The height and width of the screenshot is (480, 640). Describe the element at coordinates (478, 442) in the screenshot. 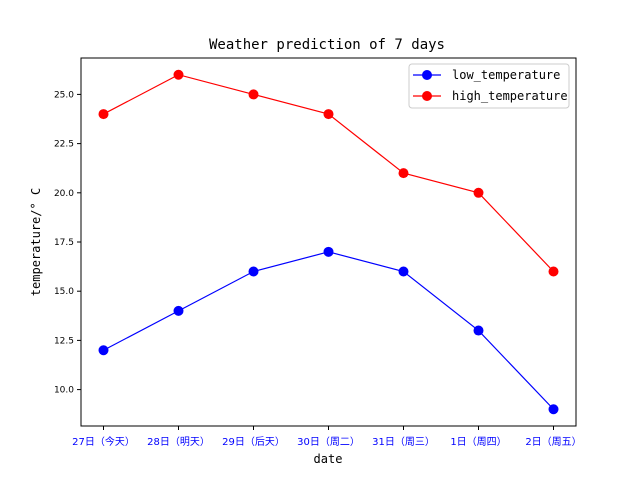

I see `x-tick-label: 1日（周四）` at that location.